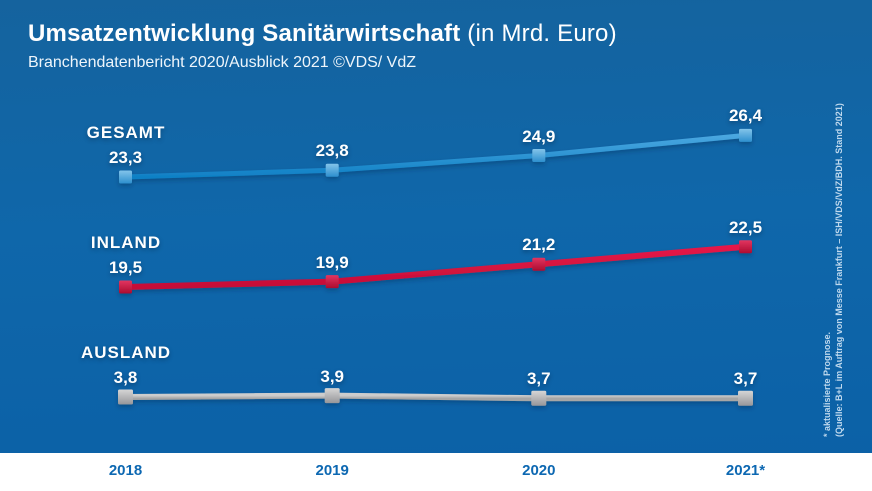 The image size is (872, 491). I want to click on series-line-inland, so click(435, 267).